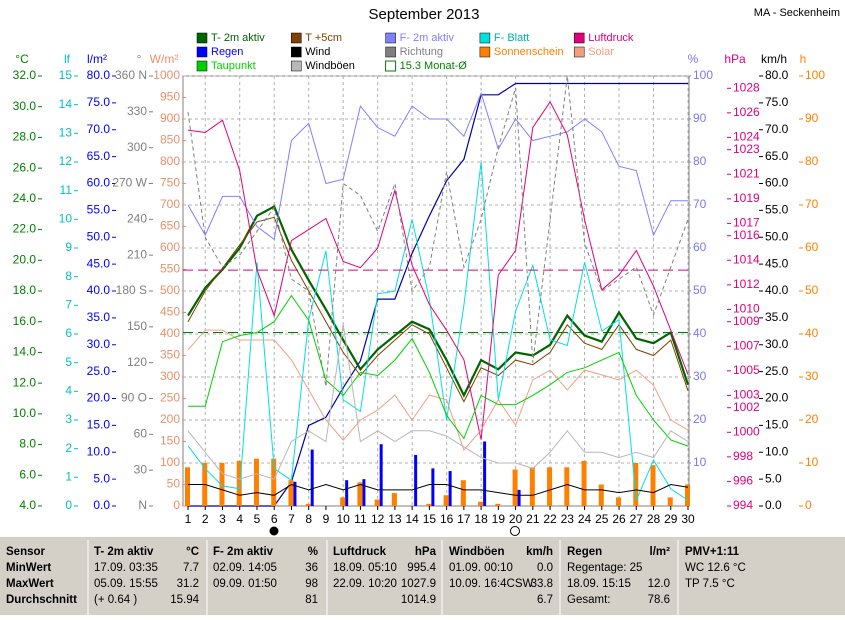 This screenshot has height=620, width=845. What do you see at coordinates (26, 552) in the screenshot?
I see `table-header: Sensor` at bounding box center [26, 552].